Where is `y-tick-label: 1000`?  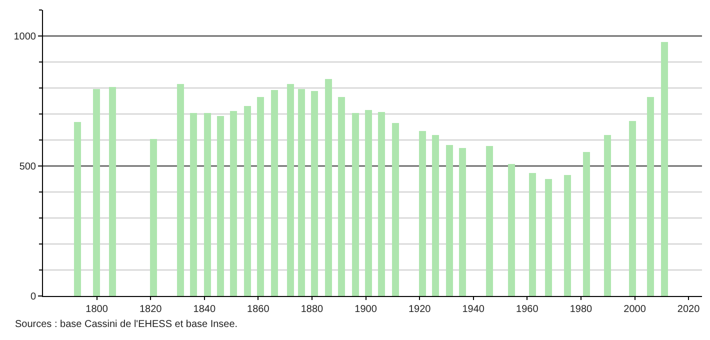
y-tick-label: 1000 is located at coordinates (25, 37).